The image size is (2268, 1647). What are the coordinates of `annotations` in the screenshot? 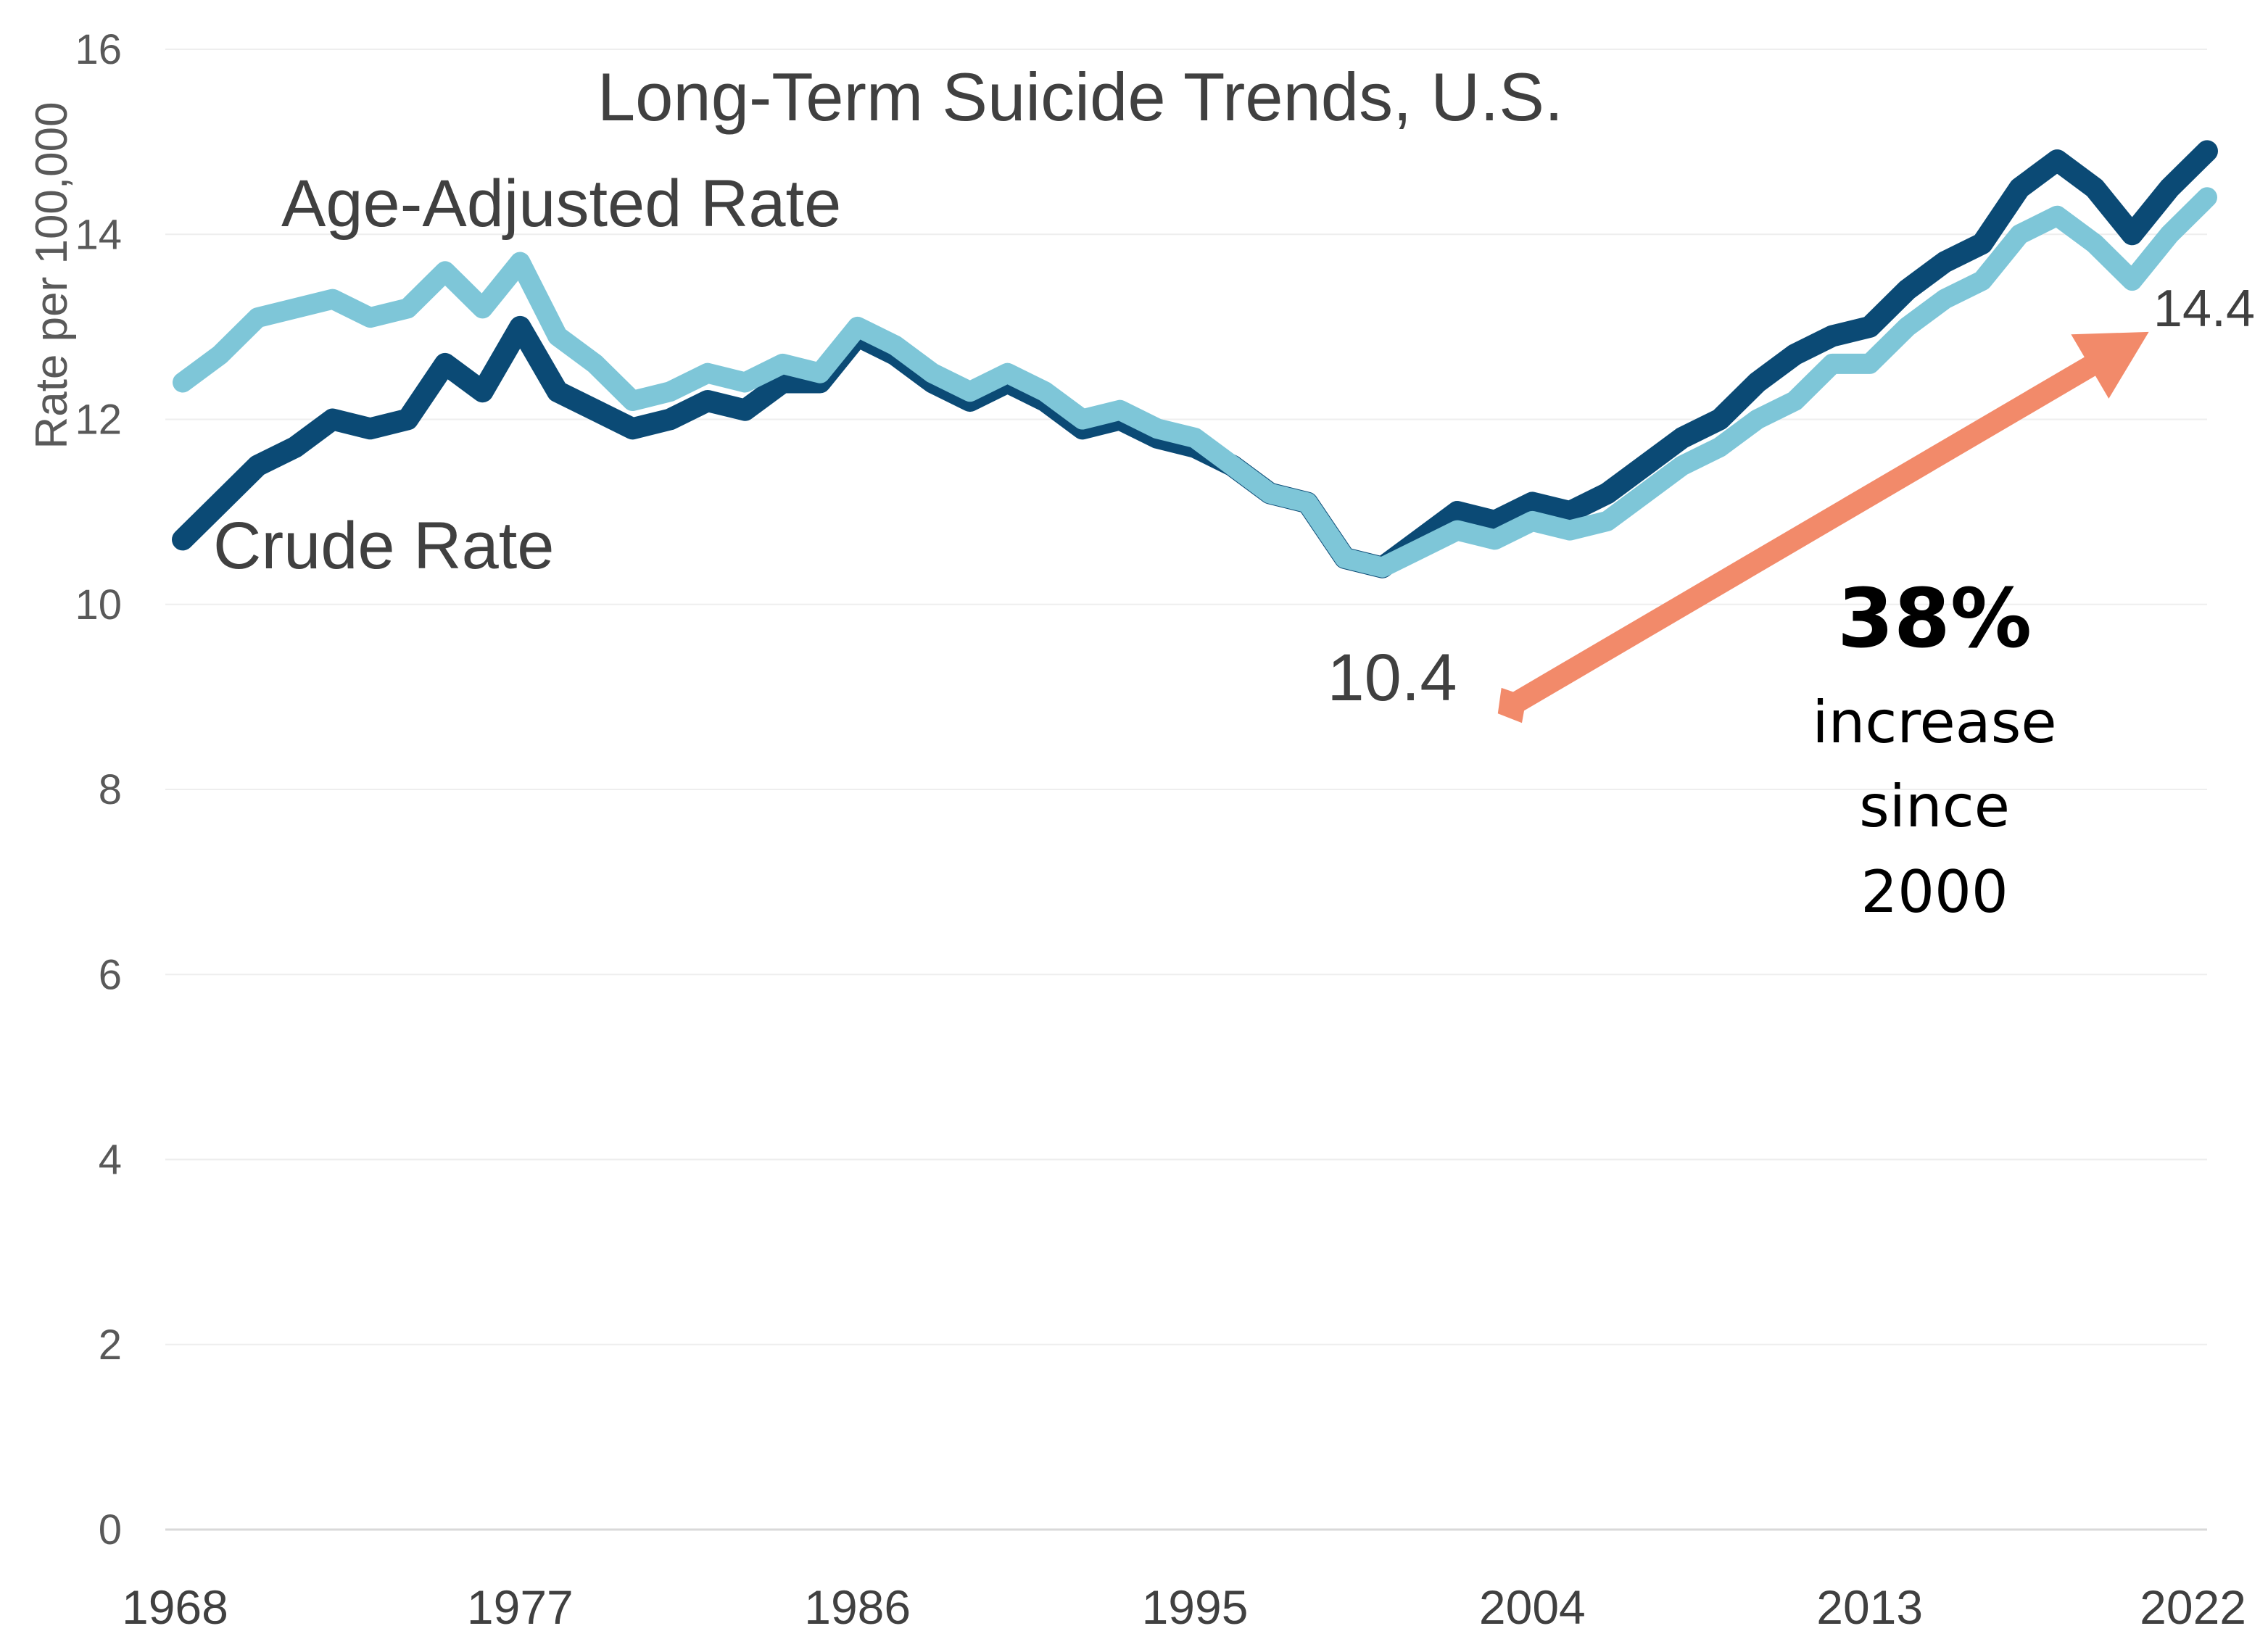 It's located at (1823, 527).